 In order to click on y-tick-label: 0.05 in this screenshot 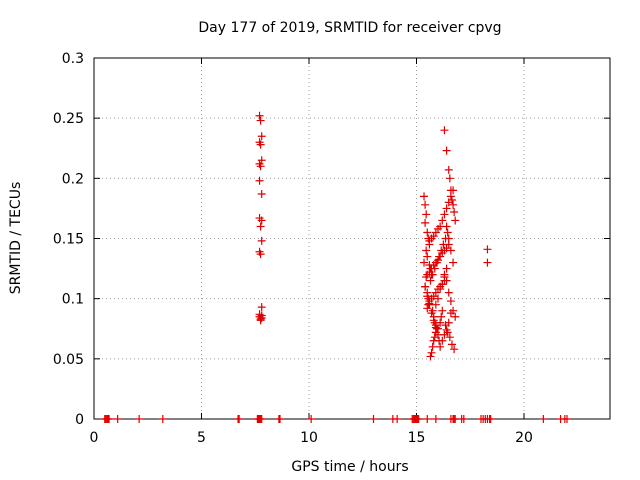, I will do `click(68, 360)`.